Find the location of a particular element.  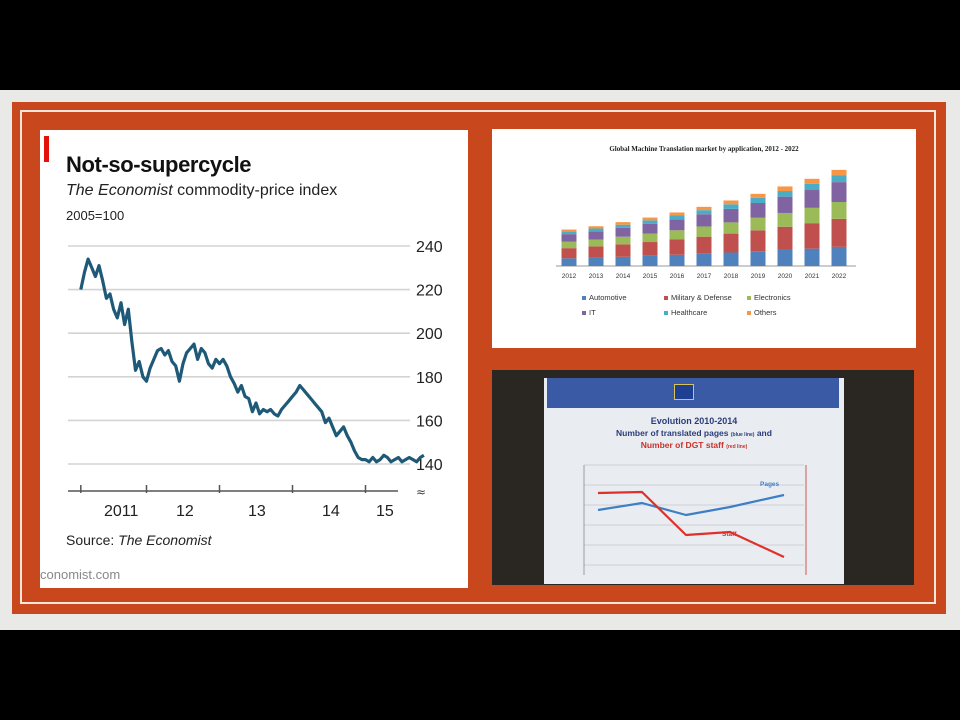

x-tick-label: 2013 is located at coordinates (596, 276).